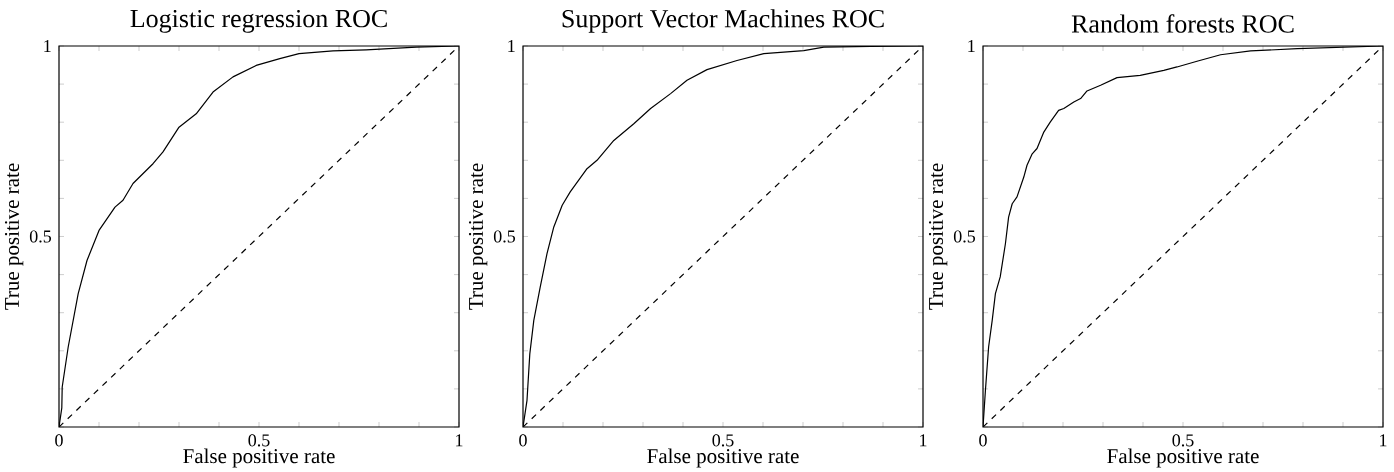 This screenshot has width=1394, height=472. Describe the element at coordinates (258, 21) in the screenshot. I see `chart-title: Logistic regression ROC` at that location.